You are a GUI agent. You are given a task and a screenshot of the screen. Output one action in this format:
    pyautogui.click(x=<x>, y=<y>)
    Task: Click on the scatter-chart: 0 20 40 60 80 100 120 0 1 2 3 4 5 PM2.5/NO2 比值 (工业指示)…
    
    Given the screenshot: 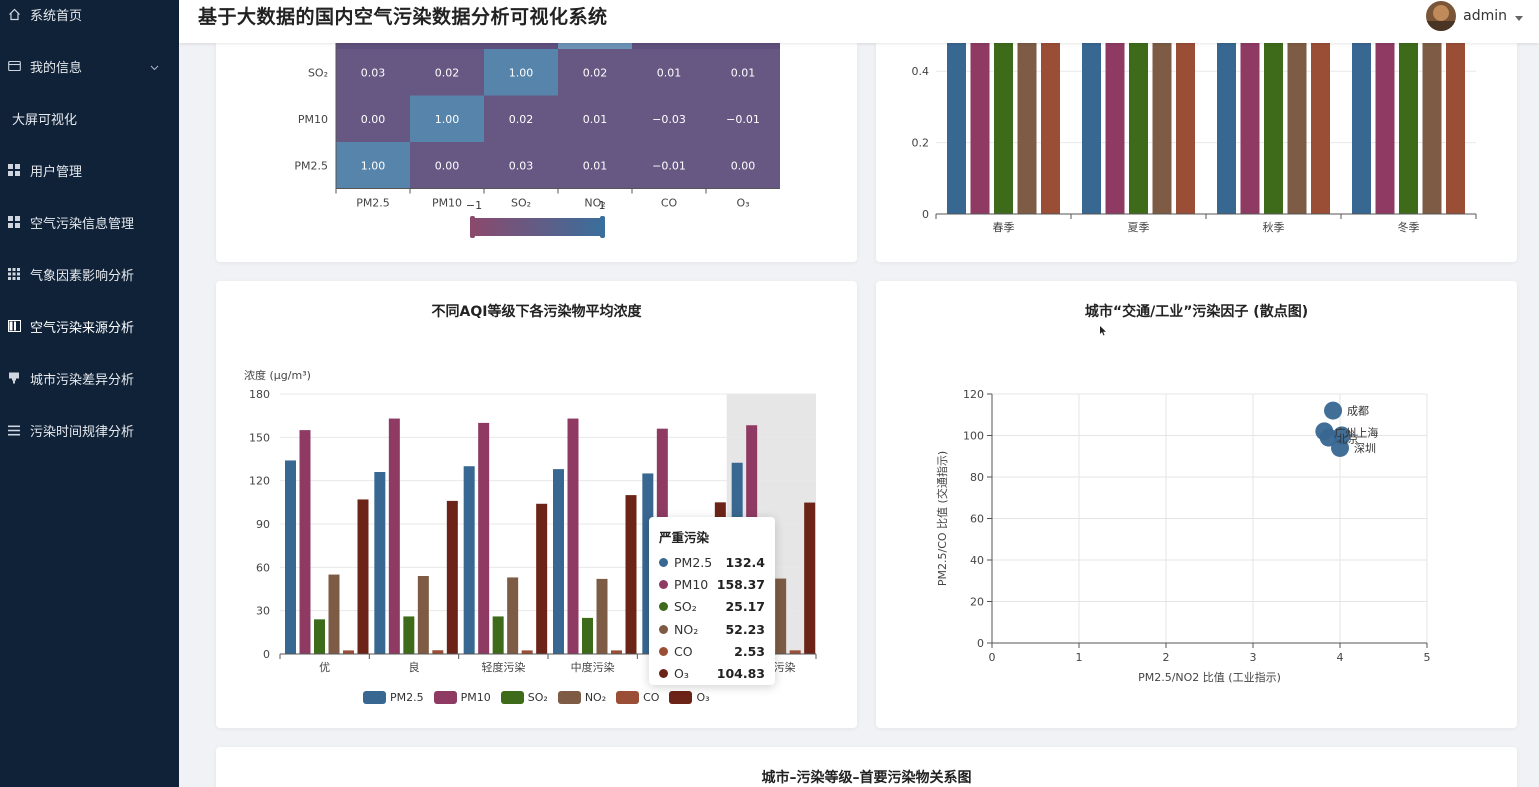 What is the action you would take?
    pyautogui.click(x=1183, y=536)
    